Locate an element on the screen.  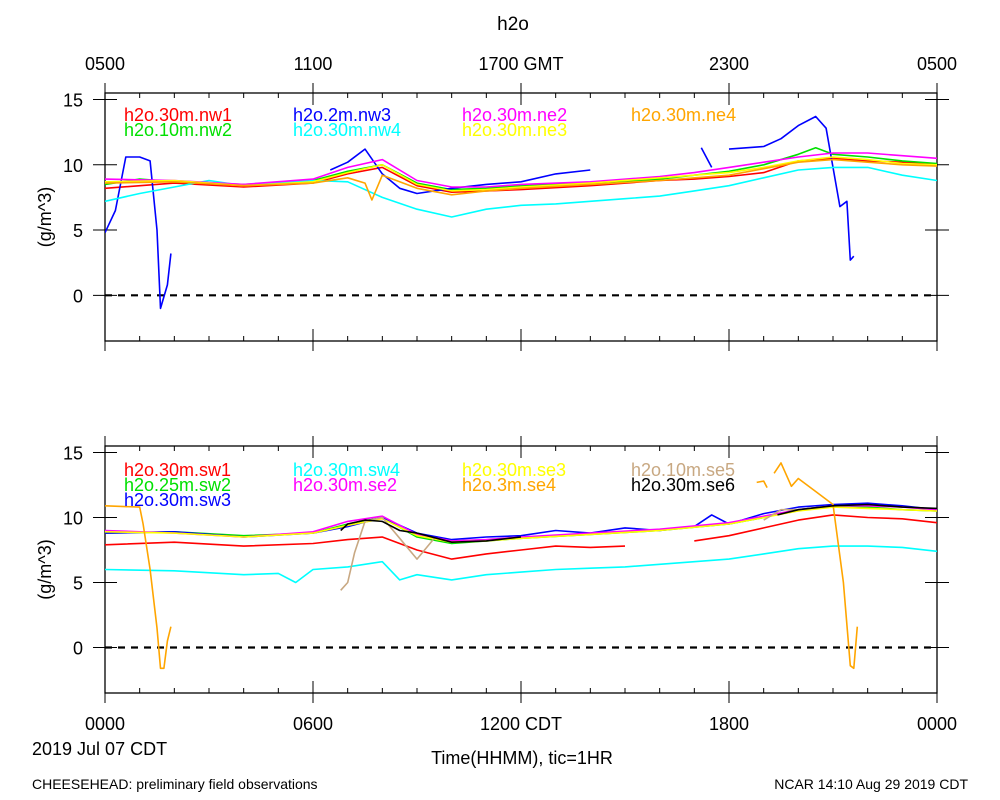
legend-entry: h2o.30m.sw4 is located at coordinates (346, 470).